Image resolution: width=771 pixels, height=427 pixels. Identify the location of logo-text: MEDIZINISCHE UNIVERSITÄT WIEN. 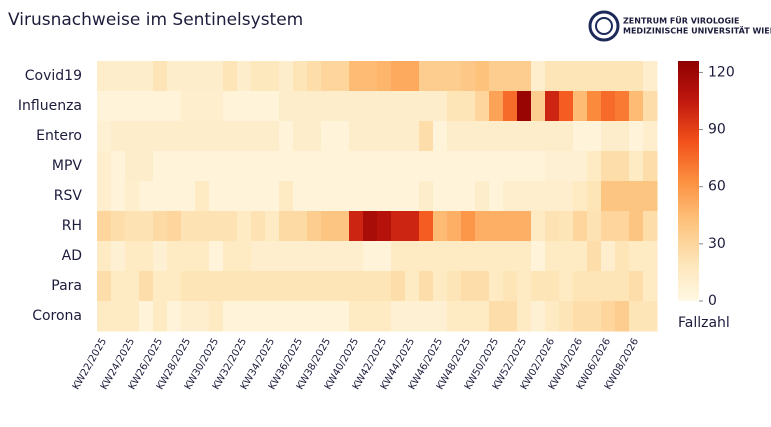
(697, 31).